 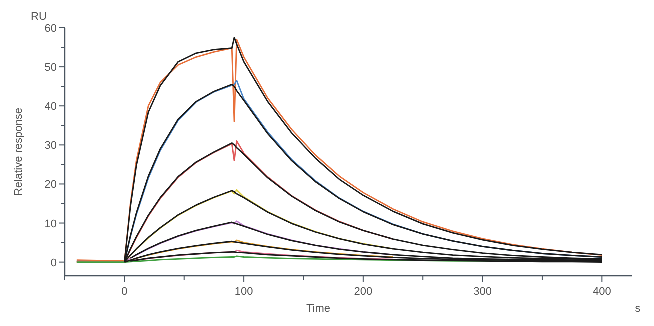 What do you see at coordinates (602, 292) in the screenshot?
I see `x-tick-label: 400` at bounding box center [602, 292].